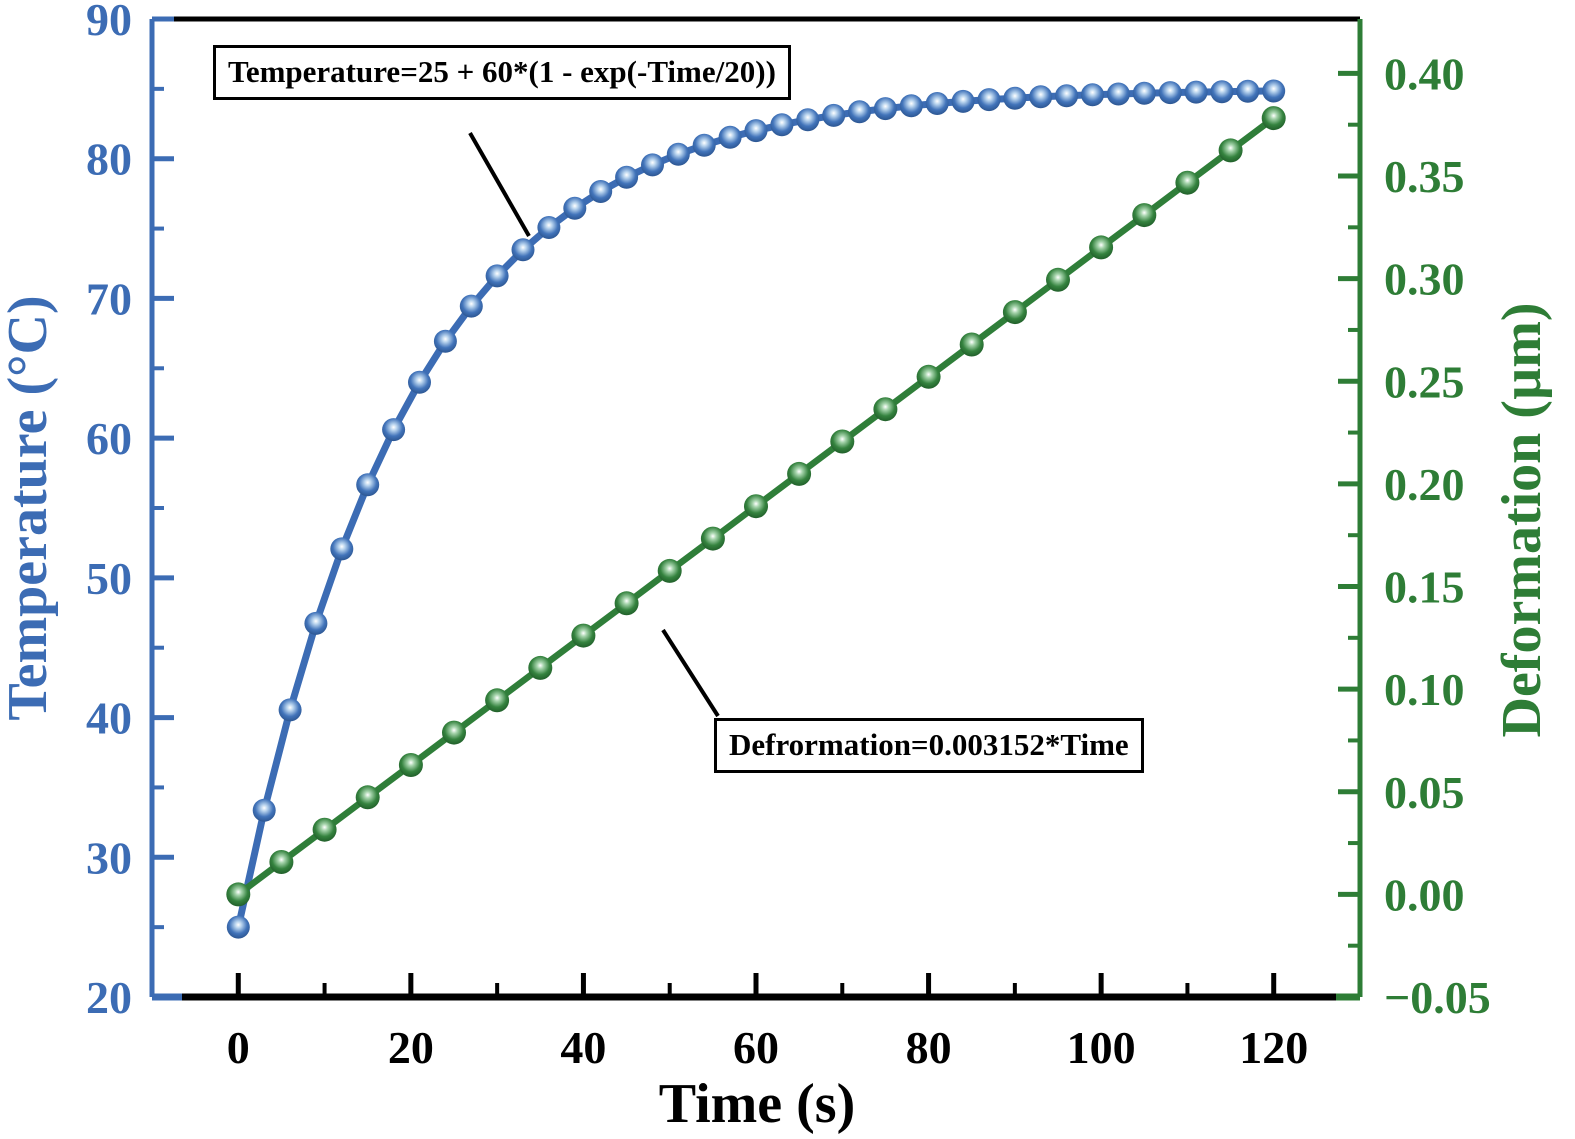 This screenshot has height=1139, width=1575. I want to click on y-left-tick-label: 40, so click(109, 718).